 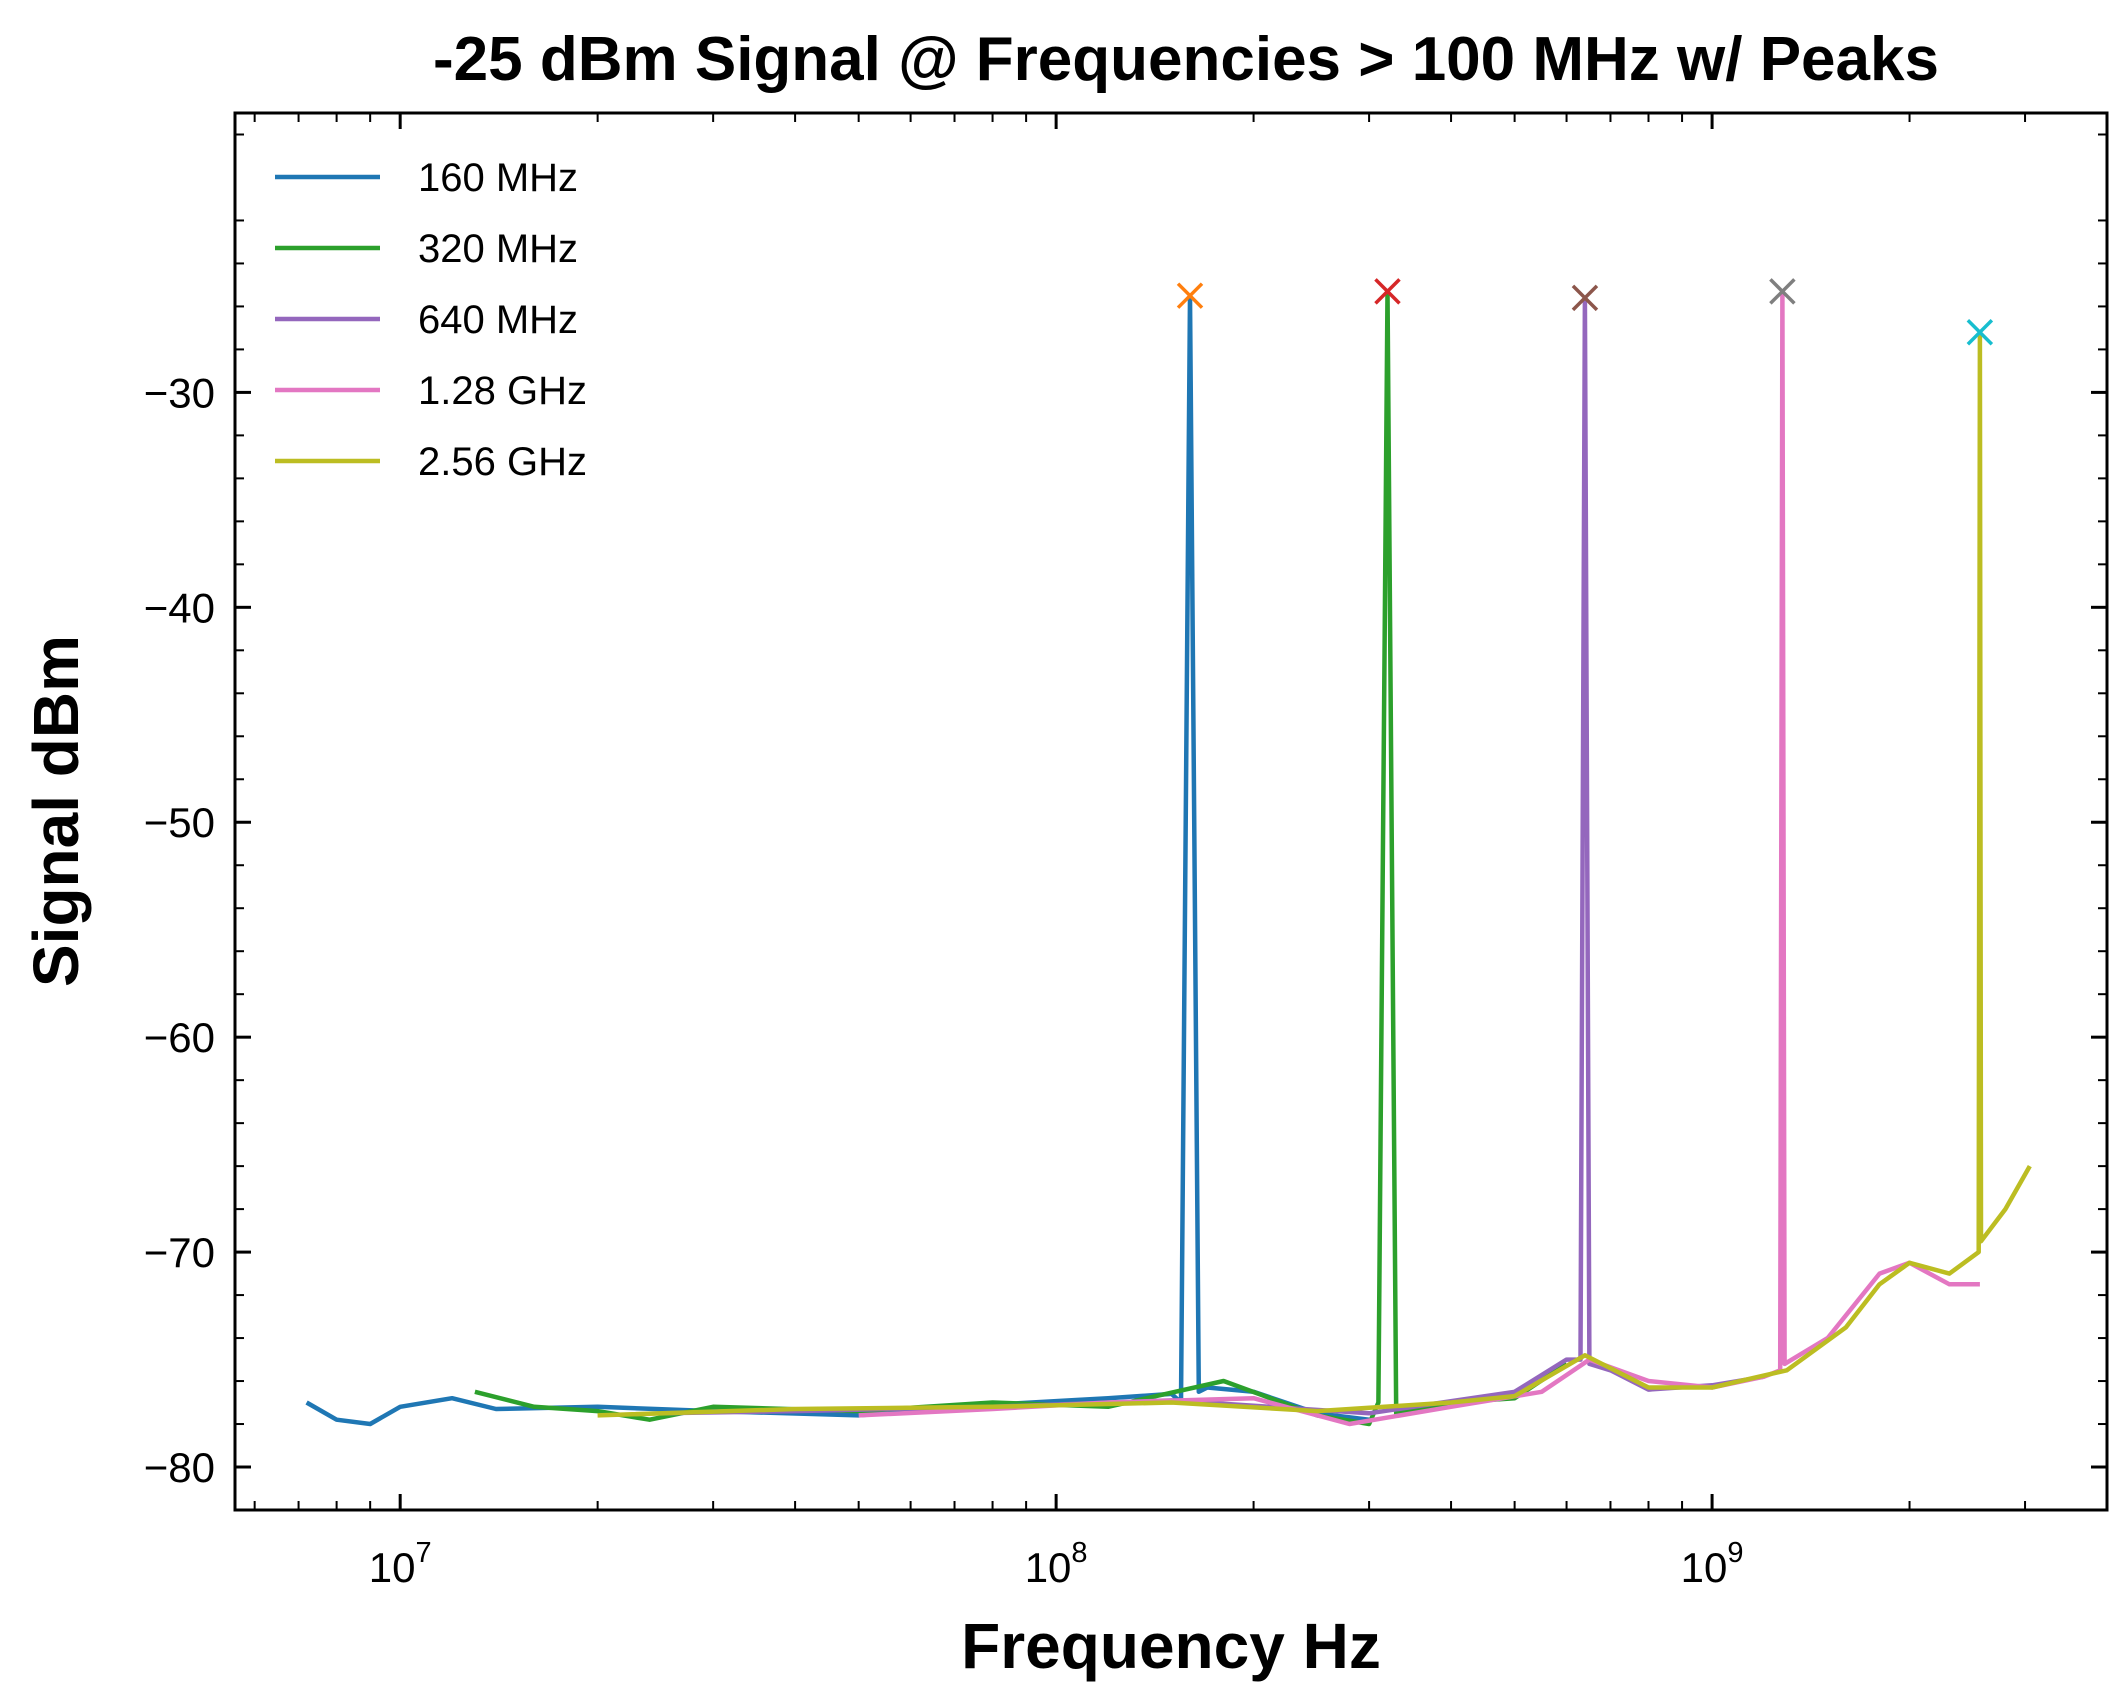 I want to click on legend-entry-3: 640 MHz, so click(x=426, y=320).